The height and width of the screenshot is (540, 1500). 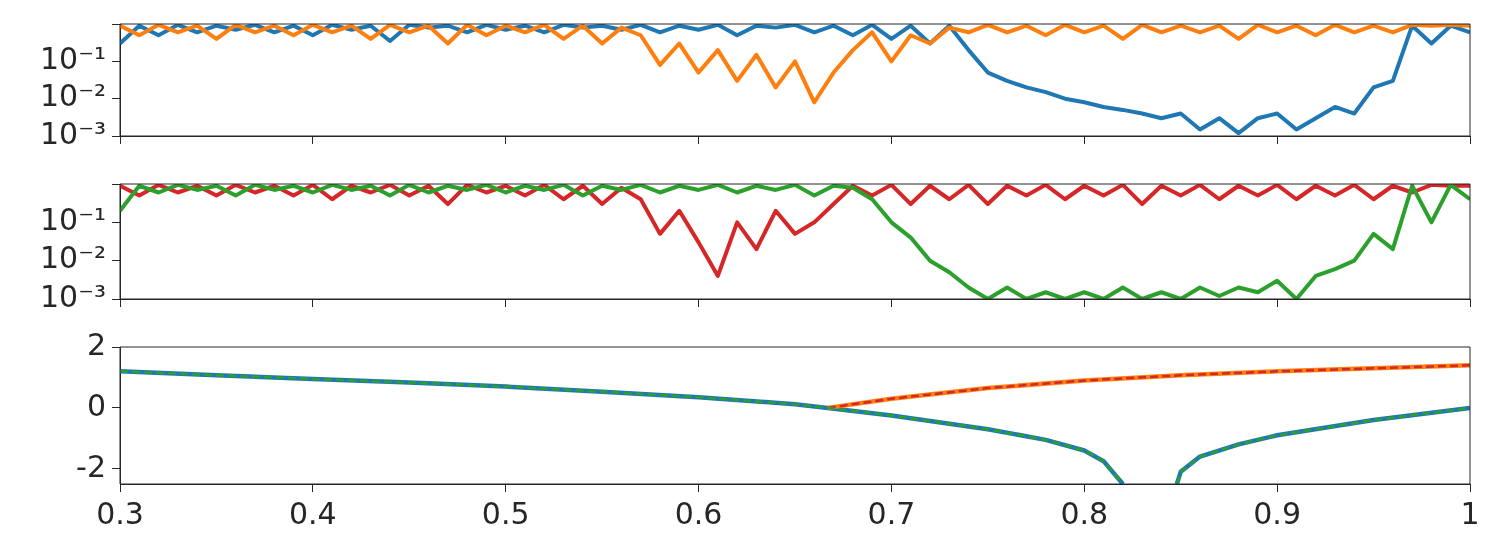 I want to click on y-tick-label: -2, so click(x=91, y=466).